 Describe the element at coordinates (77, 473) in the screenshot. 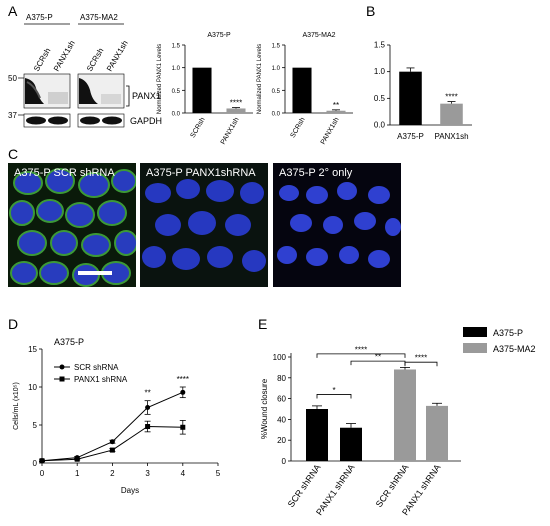

I see `x-tick-label: 1` at that location.